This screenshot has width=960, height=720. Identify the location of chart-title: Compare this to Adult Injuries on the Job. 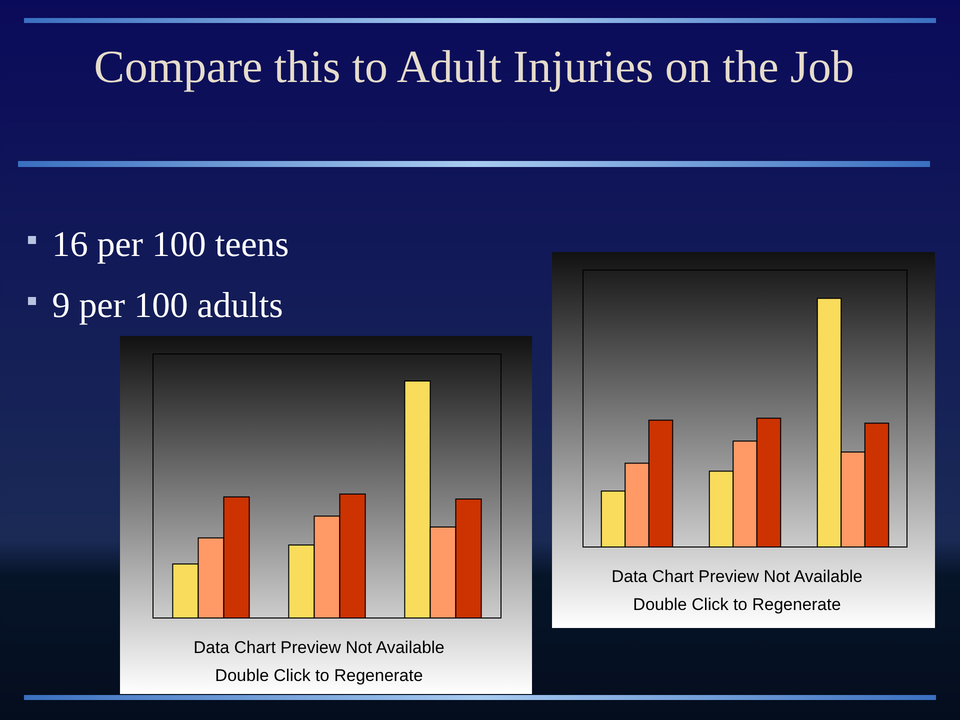
(474, 66).